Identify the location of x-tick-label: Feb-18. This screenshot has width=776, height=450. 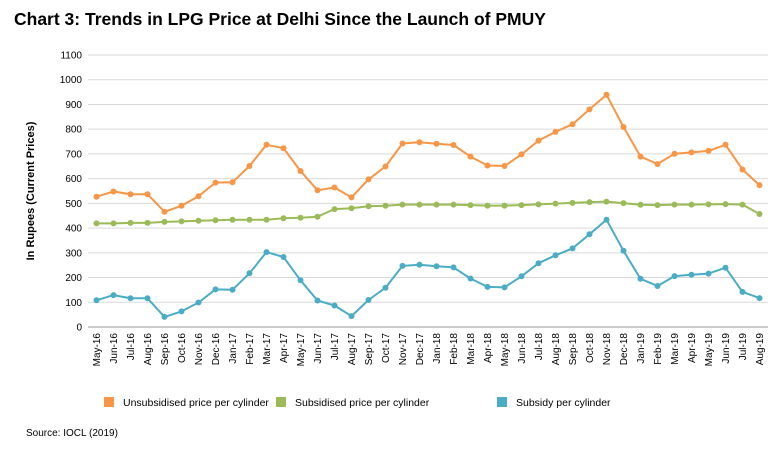
(454, 349).